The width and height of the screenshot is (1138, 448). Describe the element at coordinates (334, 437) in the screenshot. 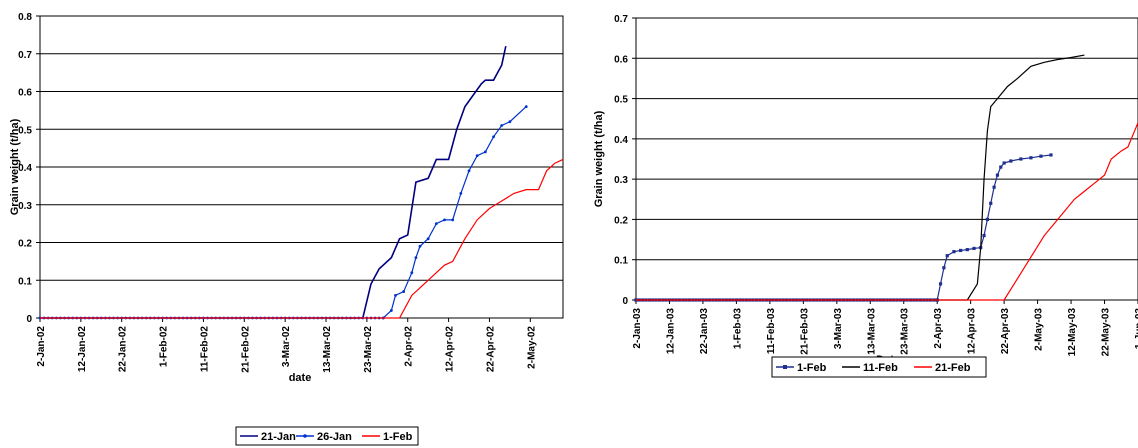

I see `legend-label: 26-Jan` at that location.